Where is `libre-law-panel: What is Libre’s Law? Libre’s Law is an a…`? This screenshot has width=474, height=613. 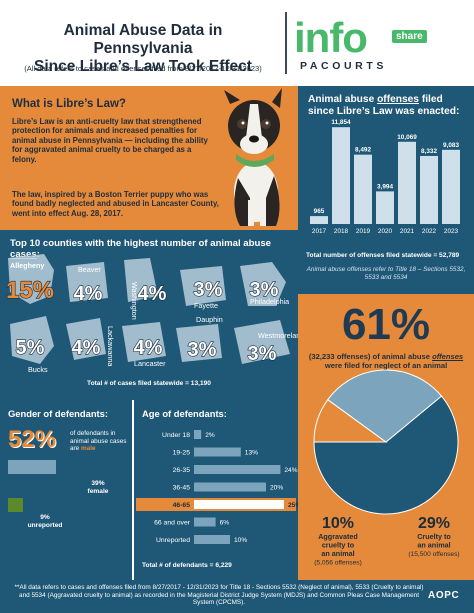
libre-law-panel: What is Libre’s Law? Libre’s Law is an a… is located at coordinates (149, 158).